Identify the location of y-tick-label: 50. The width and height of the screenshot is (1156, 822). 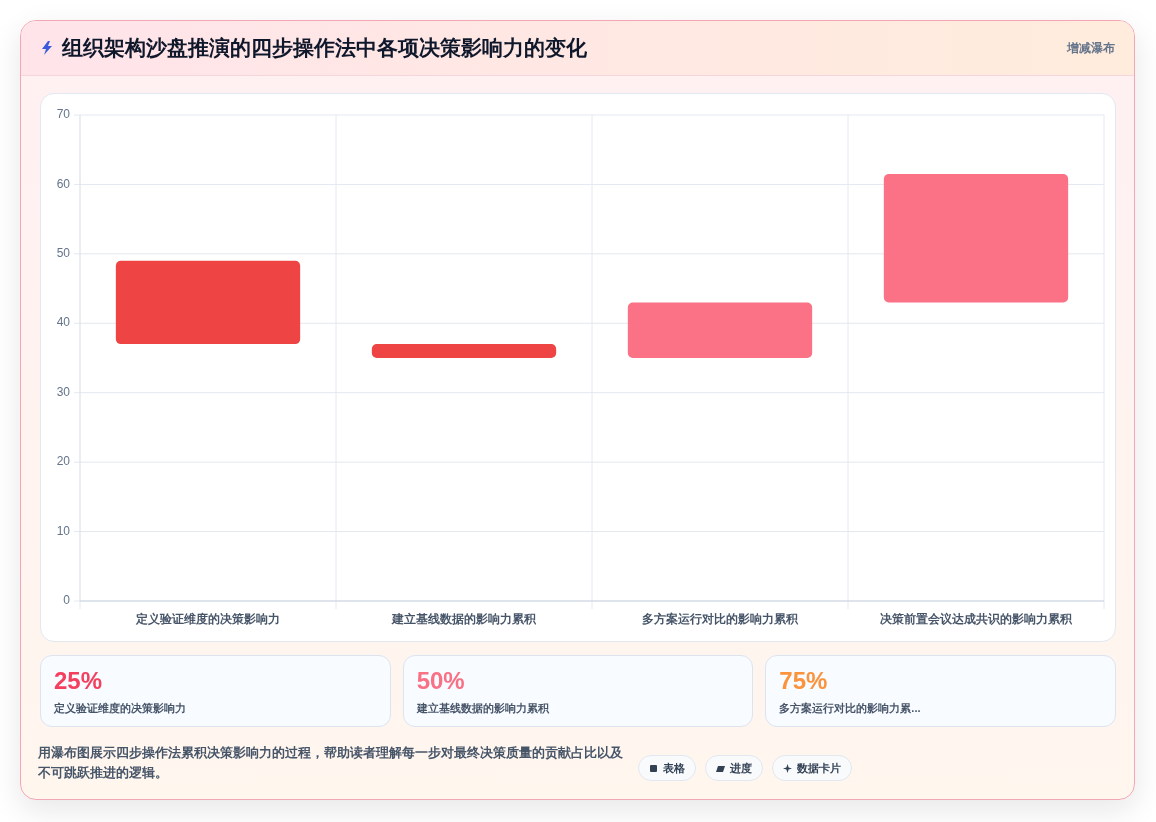
(63, 253).